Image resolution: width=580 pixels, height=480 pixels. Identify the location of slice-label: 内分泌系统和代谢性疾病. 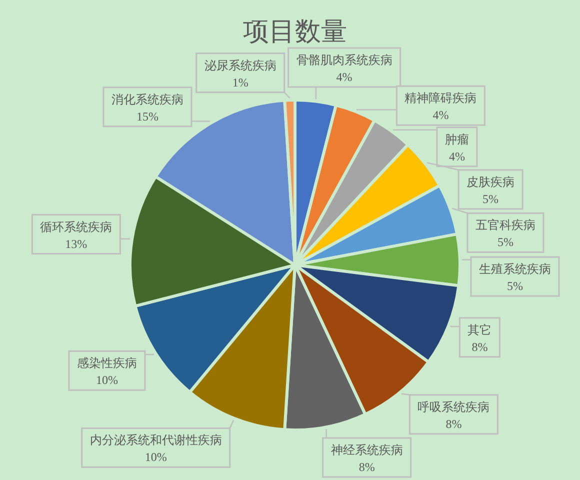
(156, 440).